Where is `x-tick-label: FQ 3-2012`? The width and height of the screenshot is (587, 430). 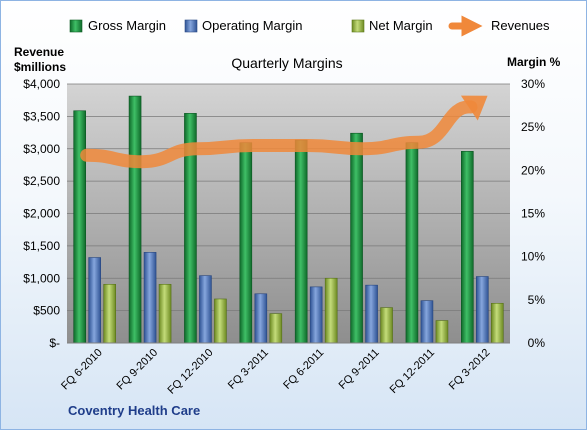
x-tick-label: FQ 3-2012 is located at coordinates (470, 370).